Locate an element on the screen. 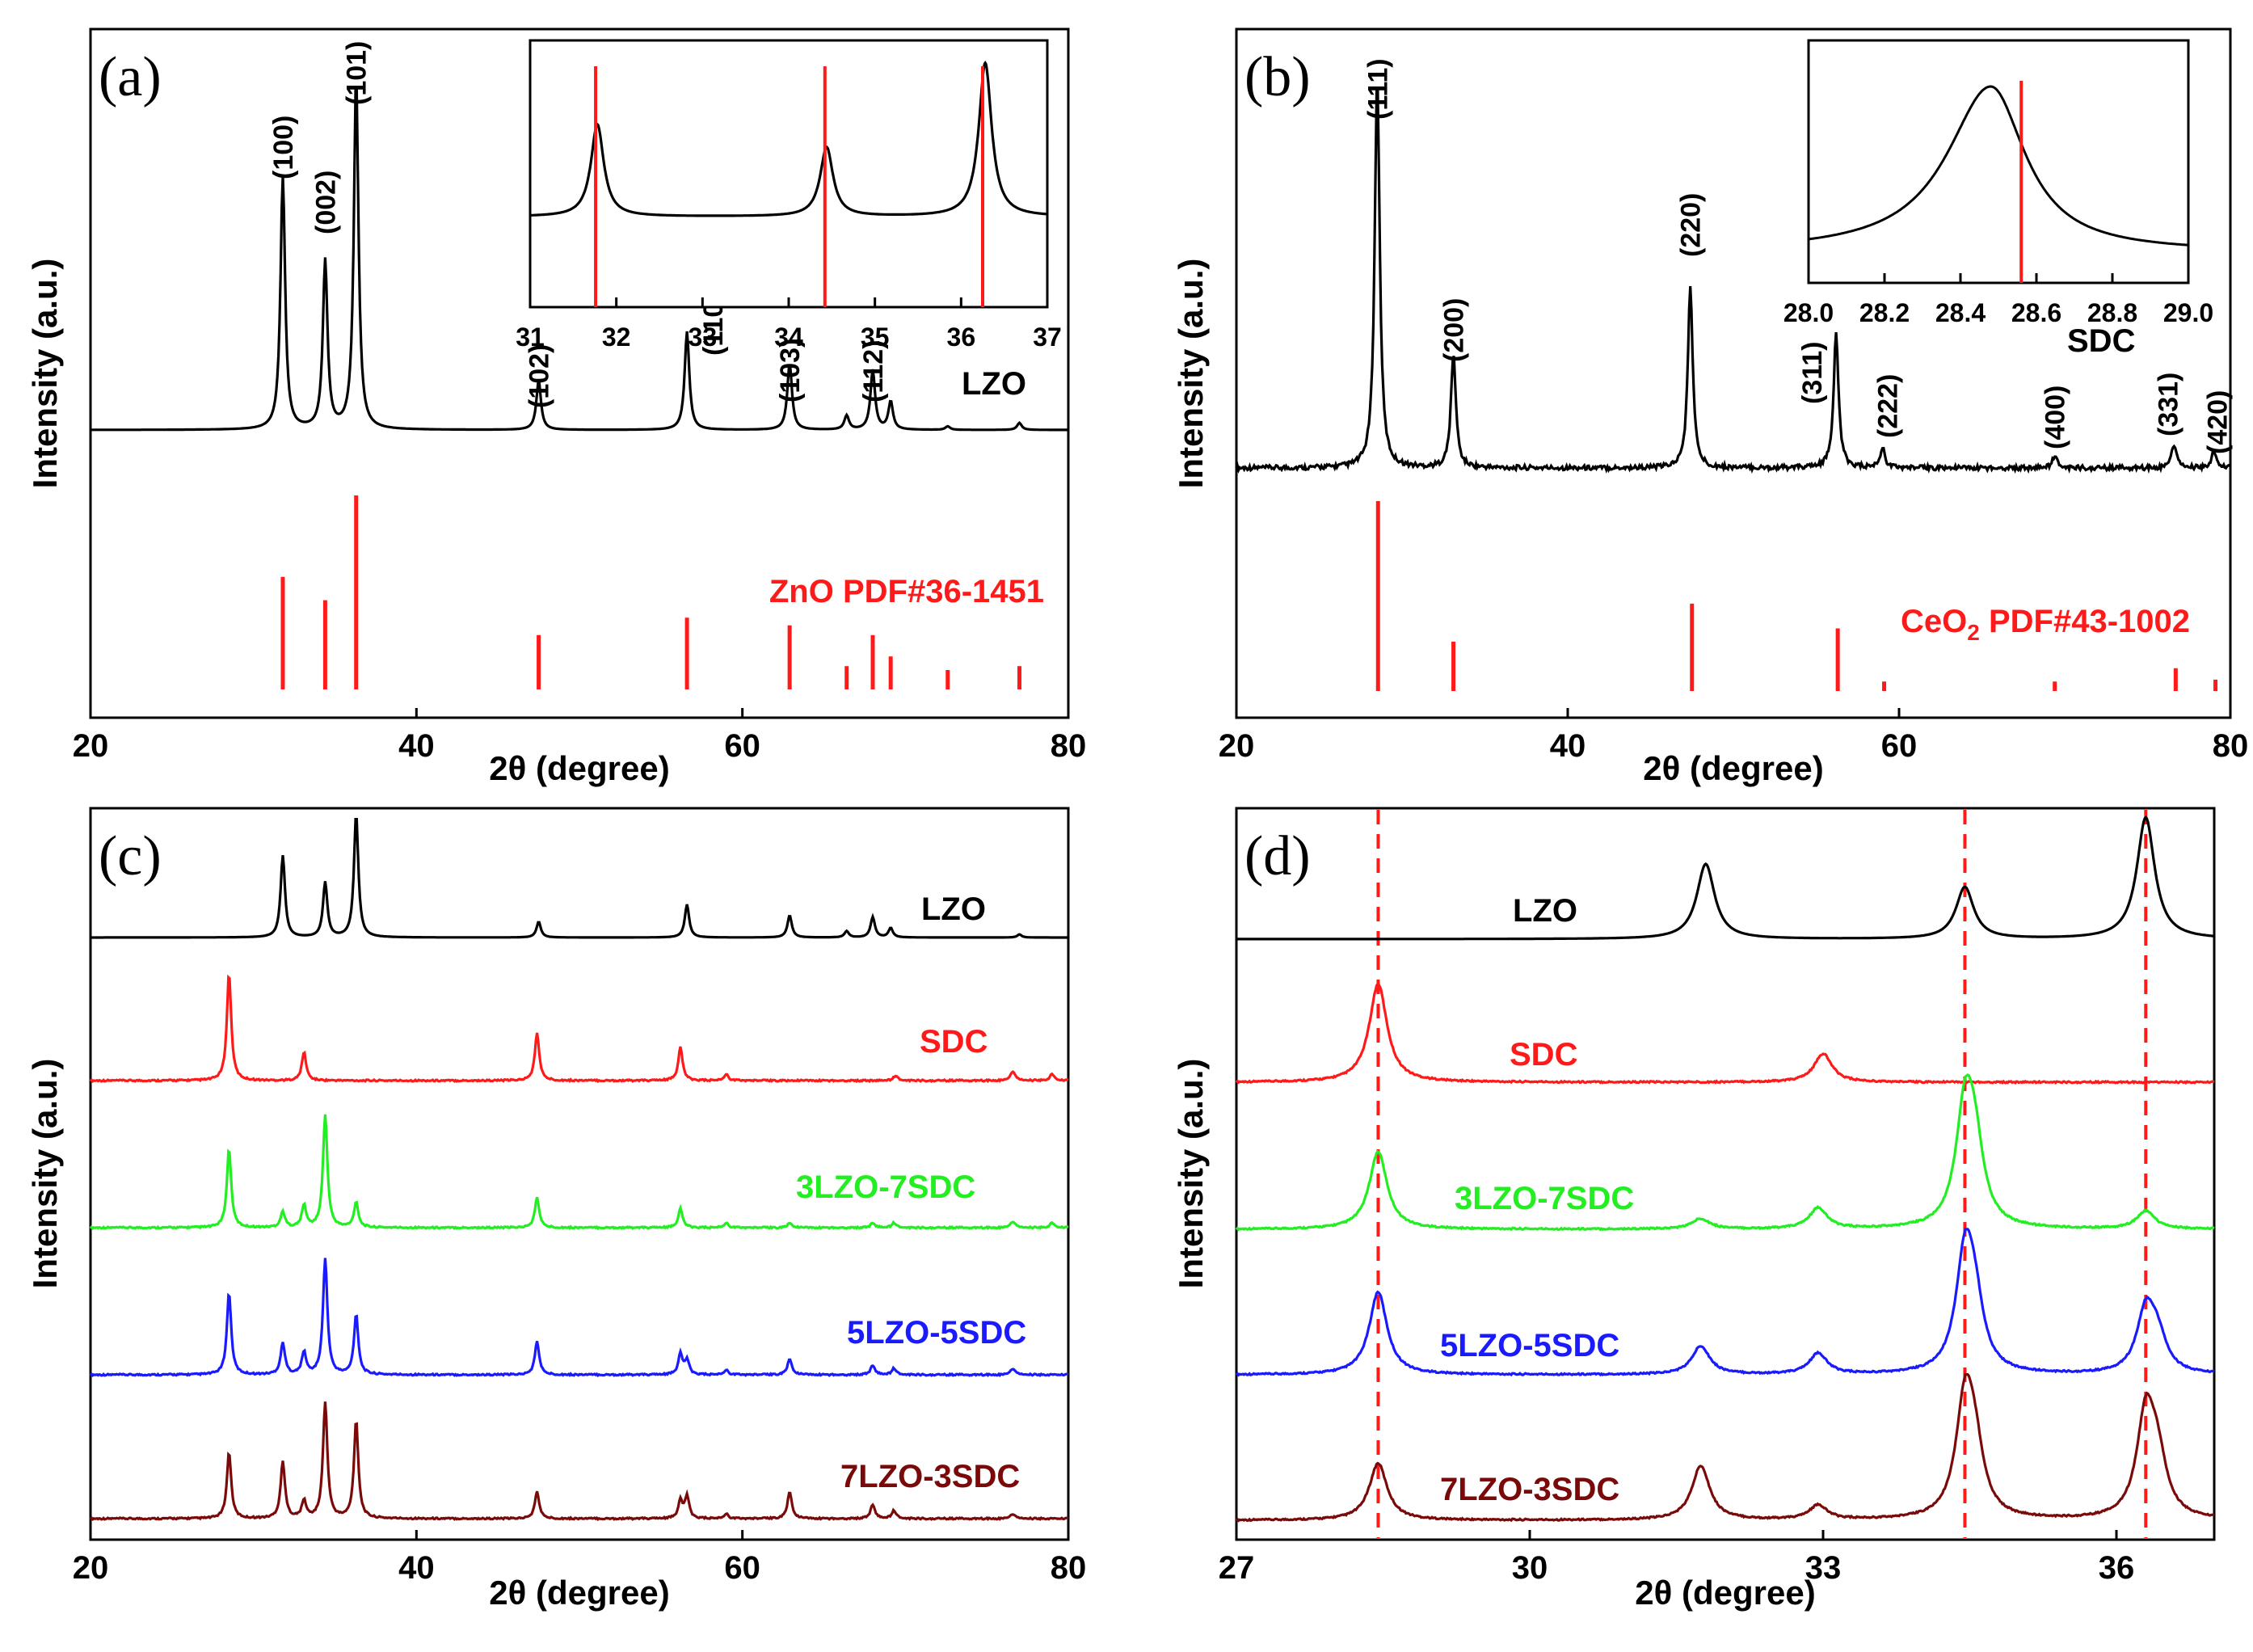 Image resolution: width=2253 pixels, height=1652 pixels. panel-b-reference-label: CeO2 PDF#43-1002 is located at coordinates (2045, 625).